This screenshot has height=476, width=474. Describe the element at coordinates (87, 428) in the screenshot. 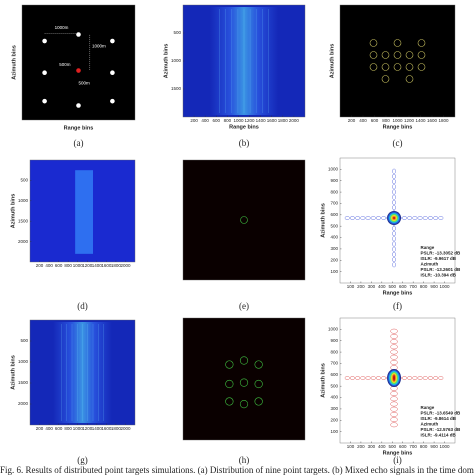

I see `x-tick-label: 1200` at that location.